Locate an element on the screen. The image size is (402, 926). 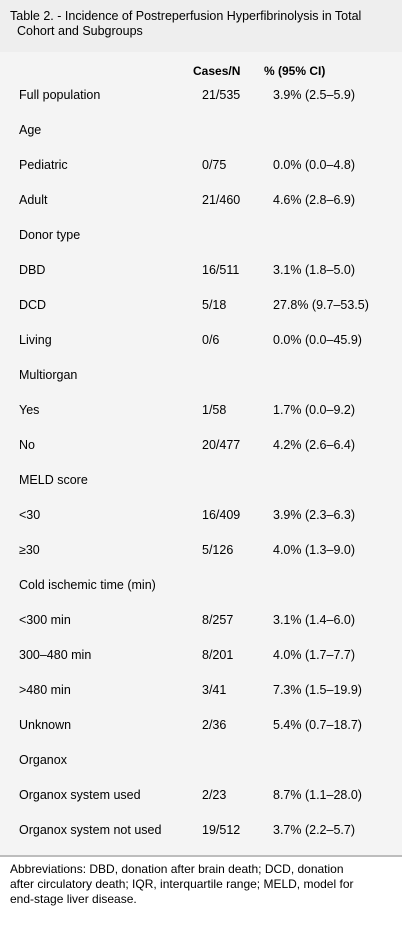
row-label: MELD score is located at coordinates (53, 480).